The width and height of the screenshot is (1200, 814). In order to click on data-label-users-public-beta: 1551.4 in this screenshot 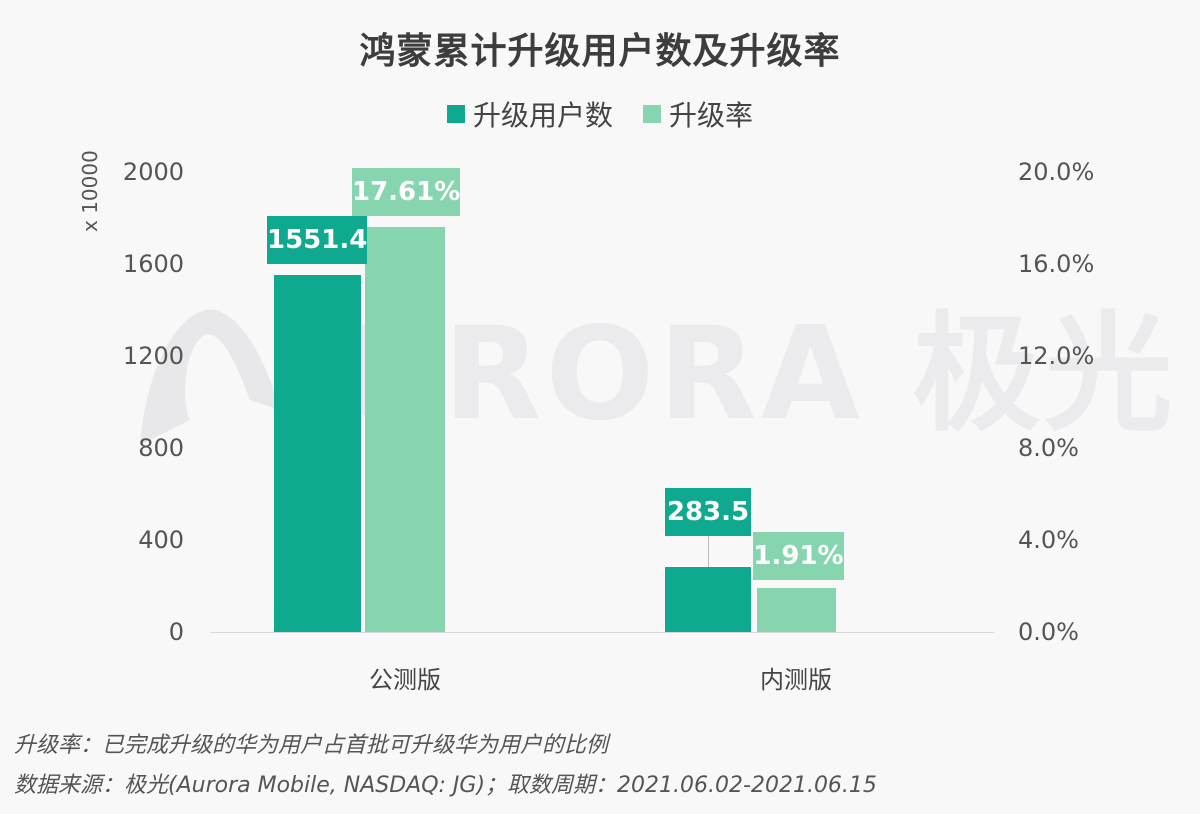, I will do `click(317, 240)`.